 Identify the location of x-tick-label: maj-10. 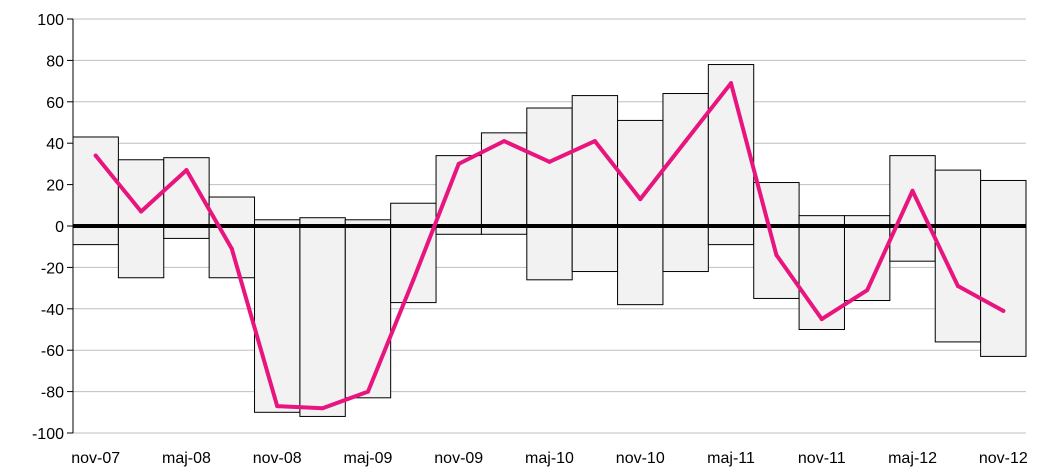
(549, 458).